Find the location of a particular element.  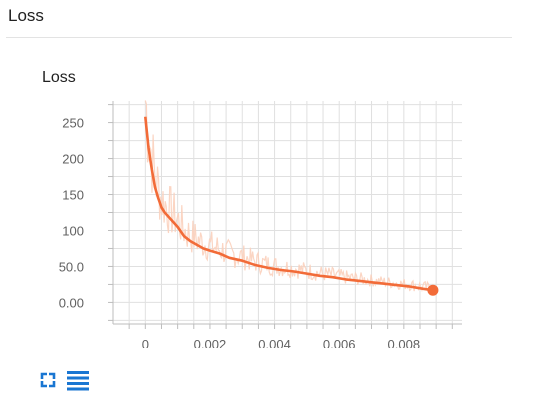

fullscreen-icon is located at coordinates (48, 380).